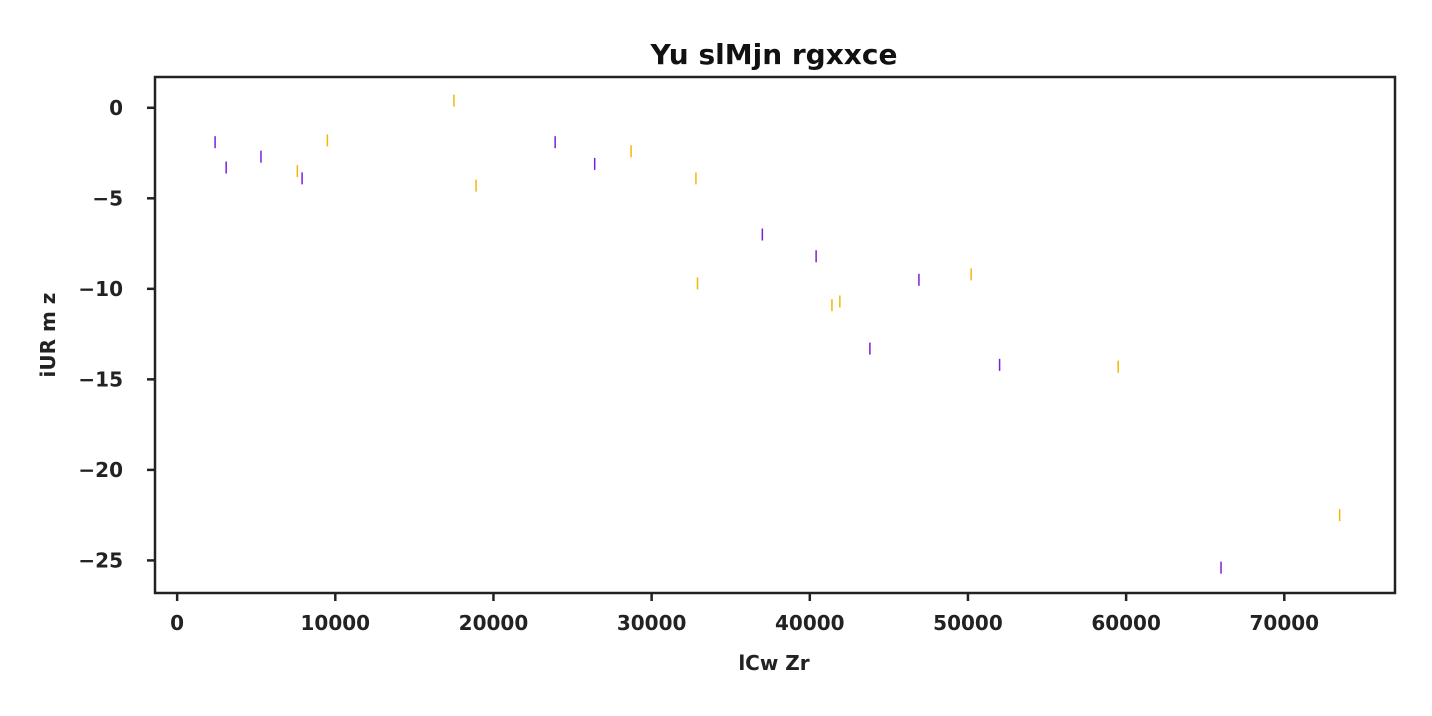  Describe the element at coordinates (652, 623) in the screenshot. I see `x-tick-label: 30000` at that location.